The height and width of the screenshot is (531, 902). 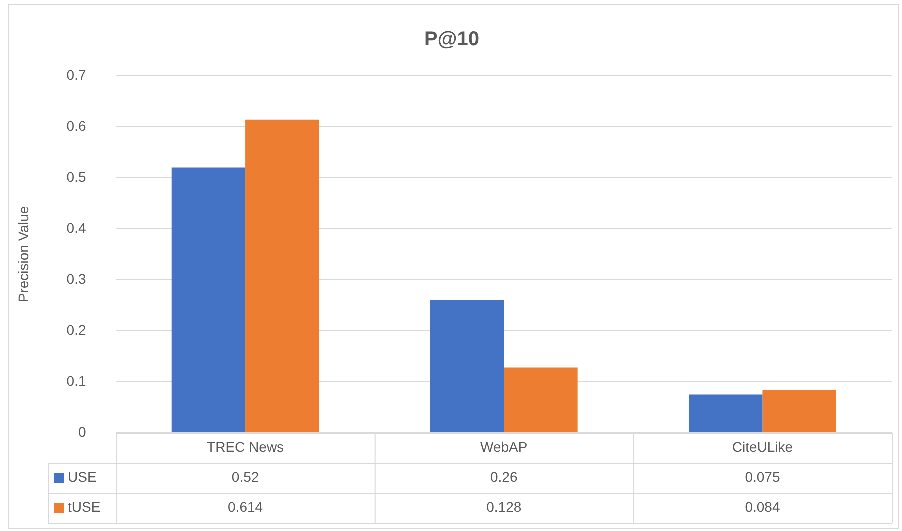 What do you see at coordinates (763, 446) in the screenshot?
I see `x-tick-label: CiteULike` at bounding box center [763, 446].